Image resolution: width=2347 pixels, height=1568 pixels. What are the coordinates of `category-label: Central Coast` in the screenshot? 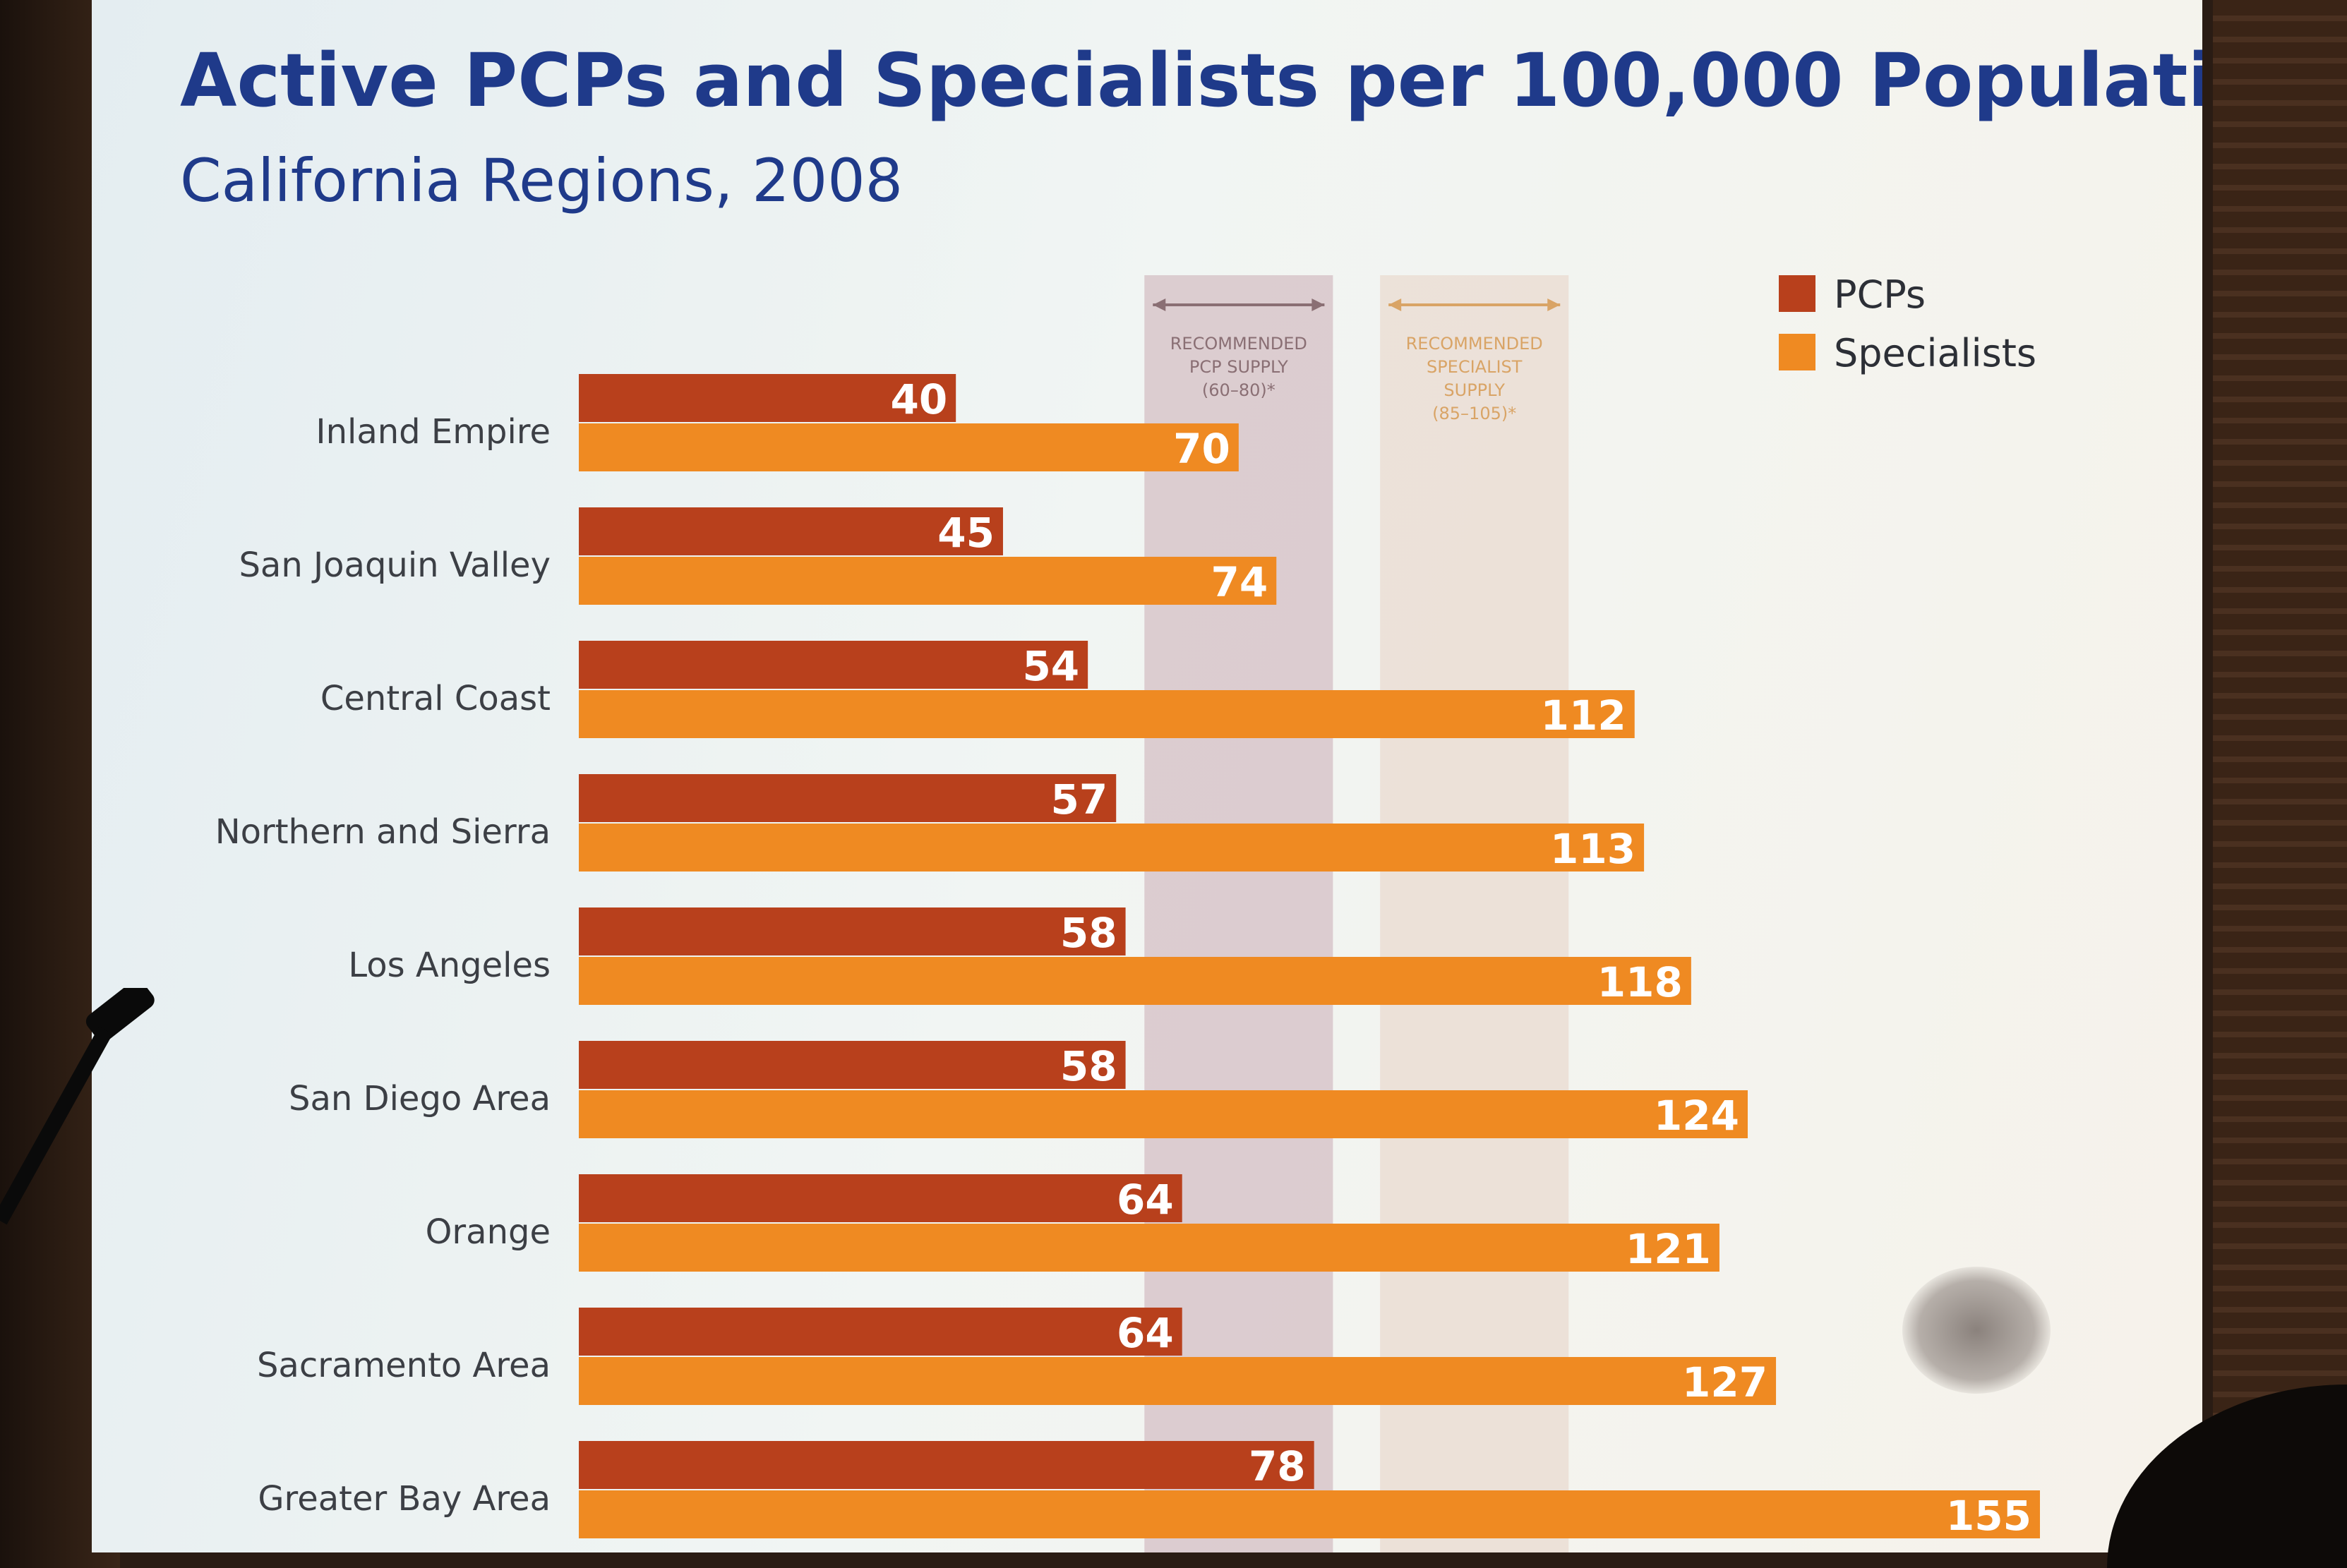 It's located at (435, 698).